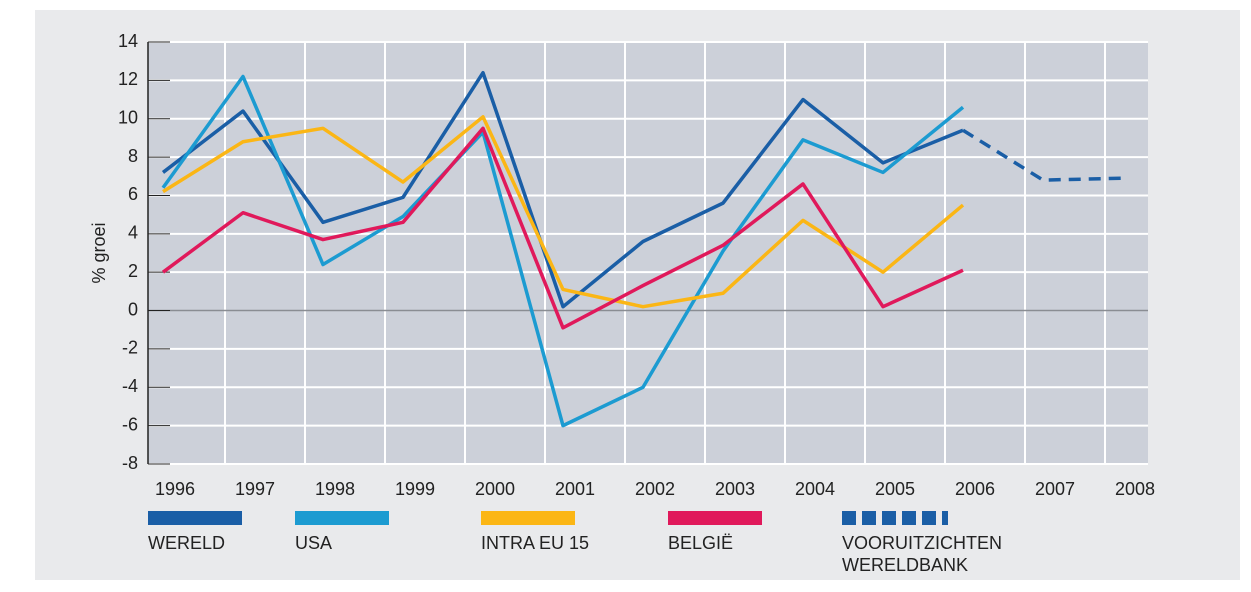  What do you see at coordinates (133, 233) in the screenshot?
I see `y-tick-label: 4` at bounding box center [133, 233].